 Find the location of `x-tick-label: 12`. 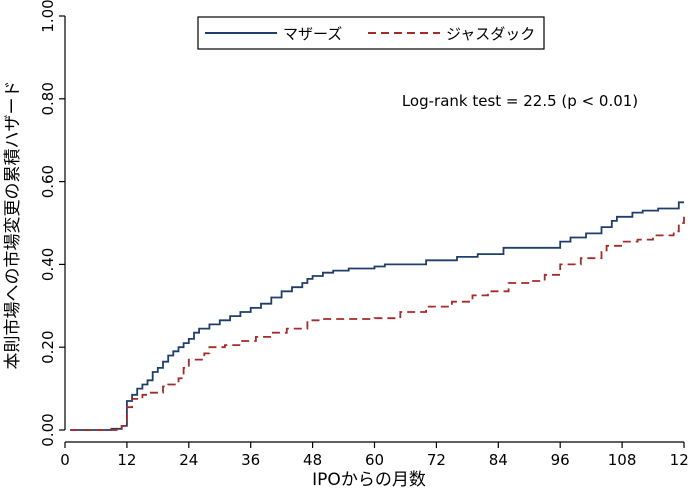

x-tick-label: 12 is located at coordinates (126, 460).